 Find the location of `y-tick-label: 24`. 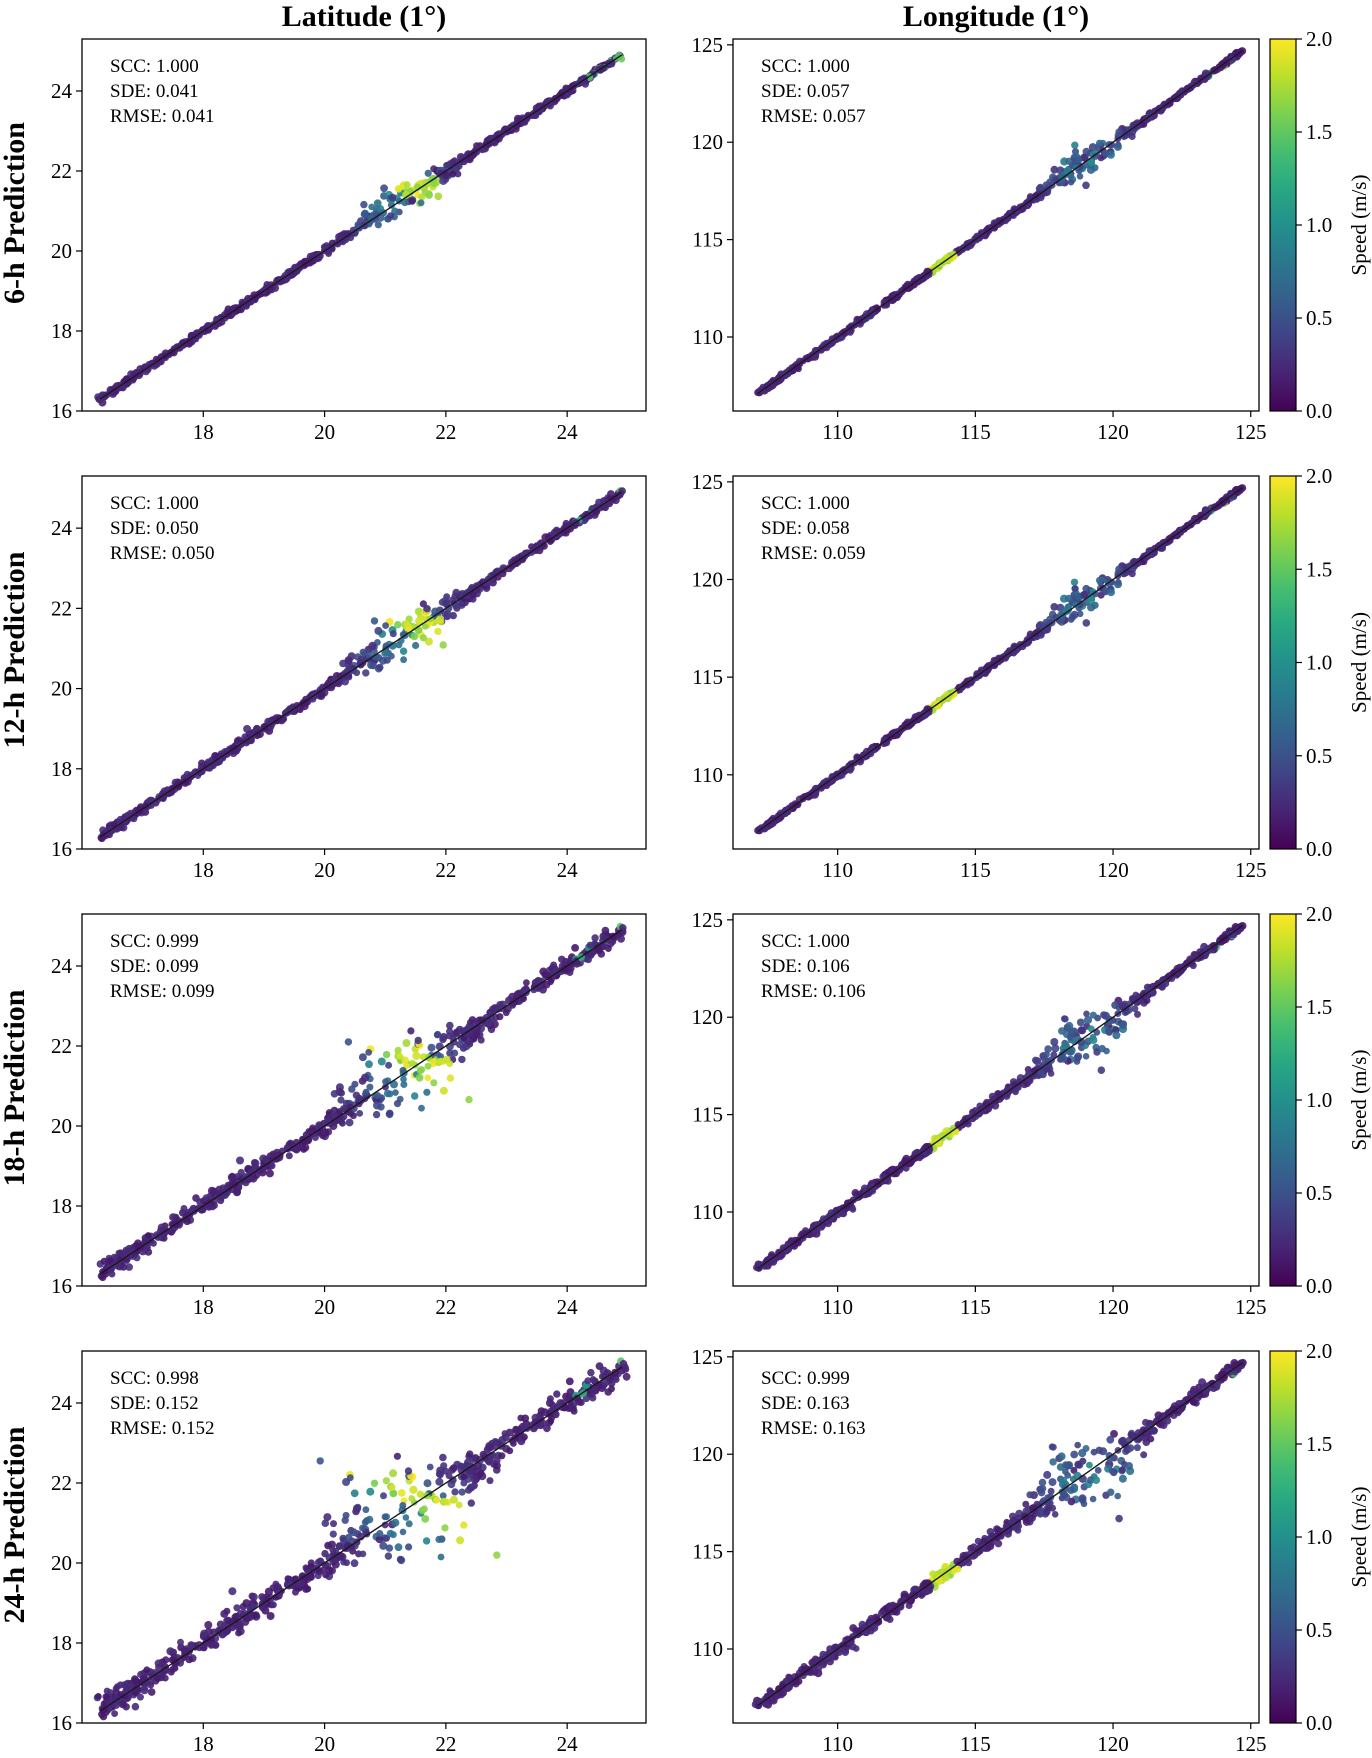

y-tick-label: 24 is located at coordinates (62, 966).